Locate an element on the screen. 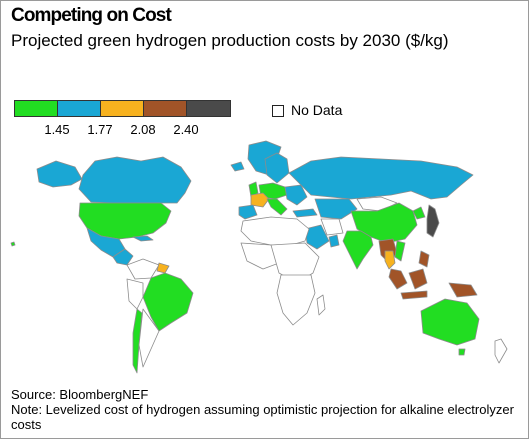 The width and height of the screenshot is (531, 441). saudi-arabia is located at coordinates (317, 237).